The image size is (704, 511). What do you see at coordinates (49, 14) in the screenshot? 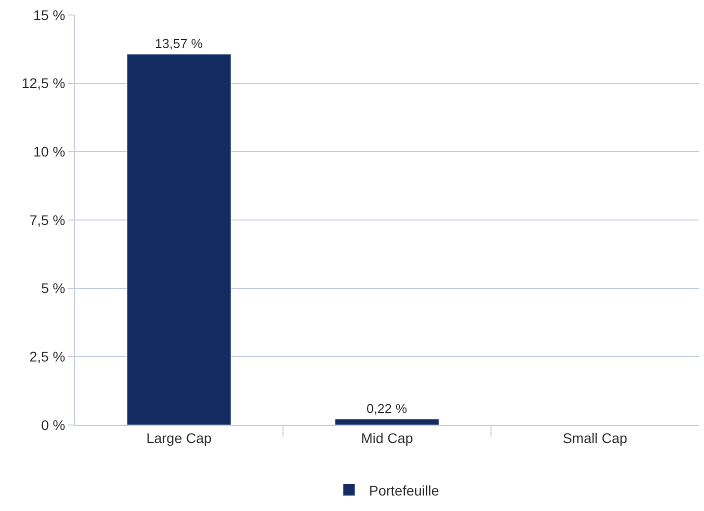
I see `y-tick-label: 15 %` at bounding box center [49, 14].